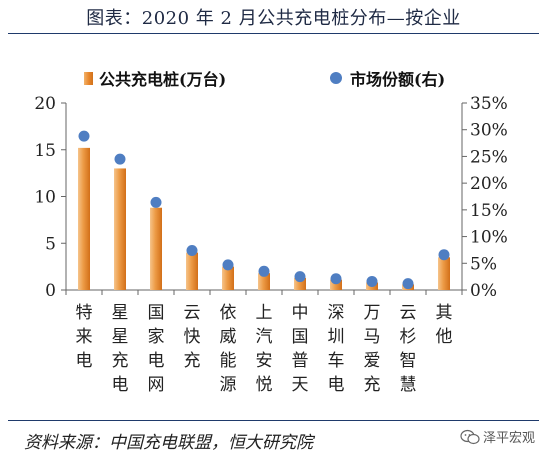  I want to click on y-right-tick-label: 15%, so click(489, 211).